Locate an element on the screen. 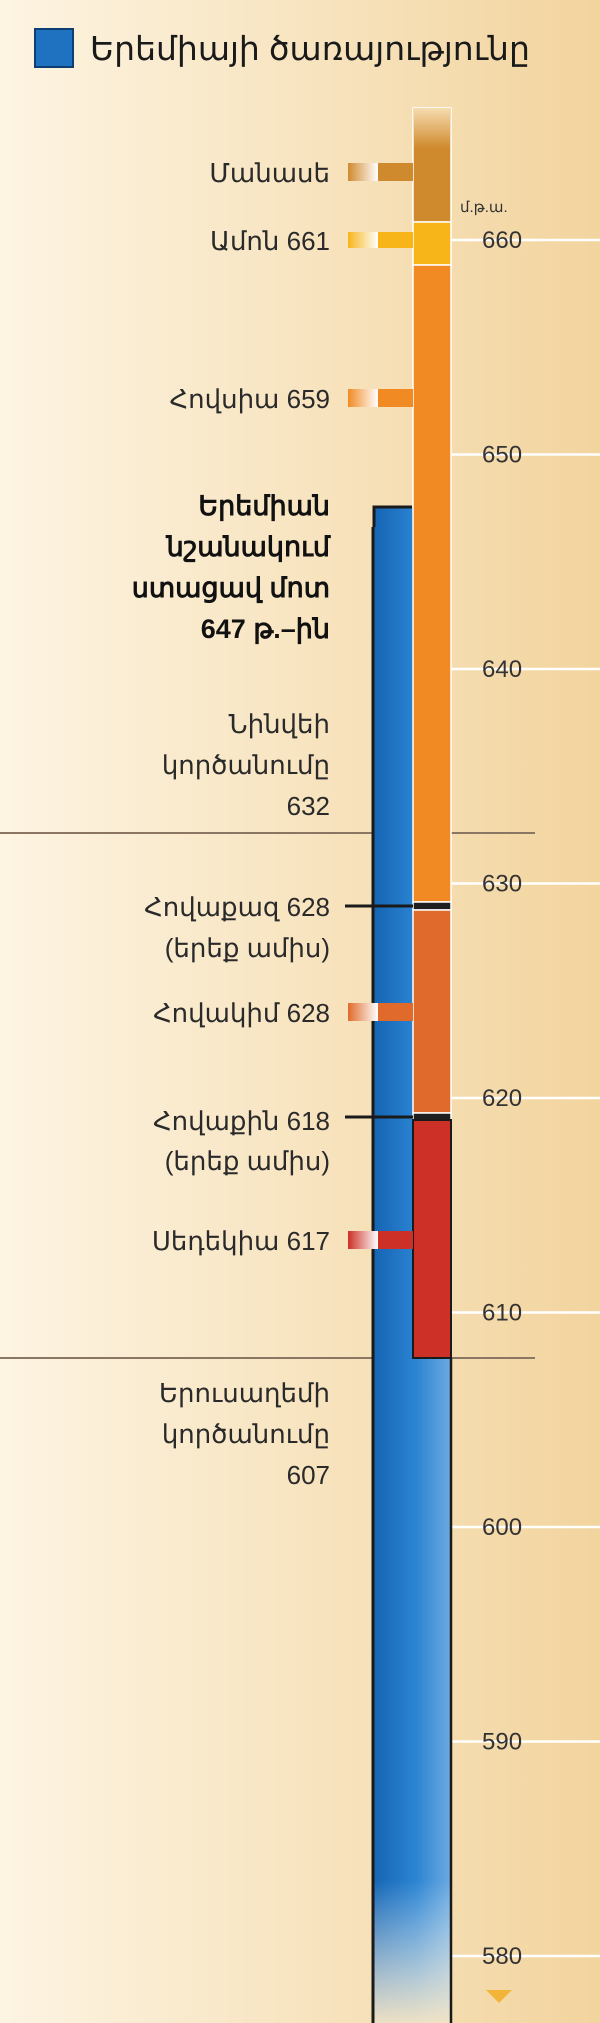 The image size is (600, 2023). jeremiah-bar-fade is located at coordinates (412, 1951).